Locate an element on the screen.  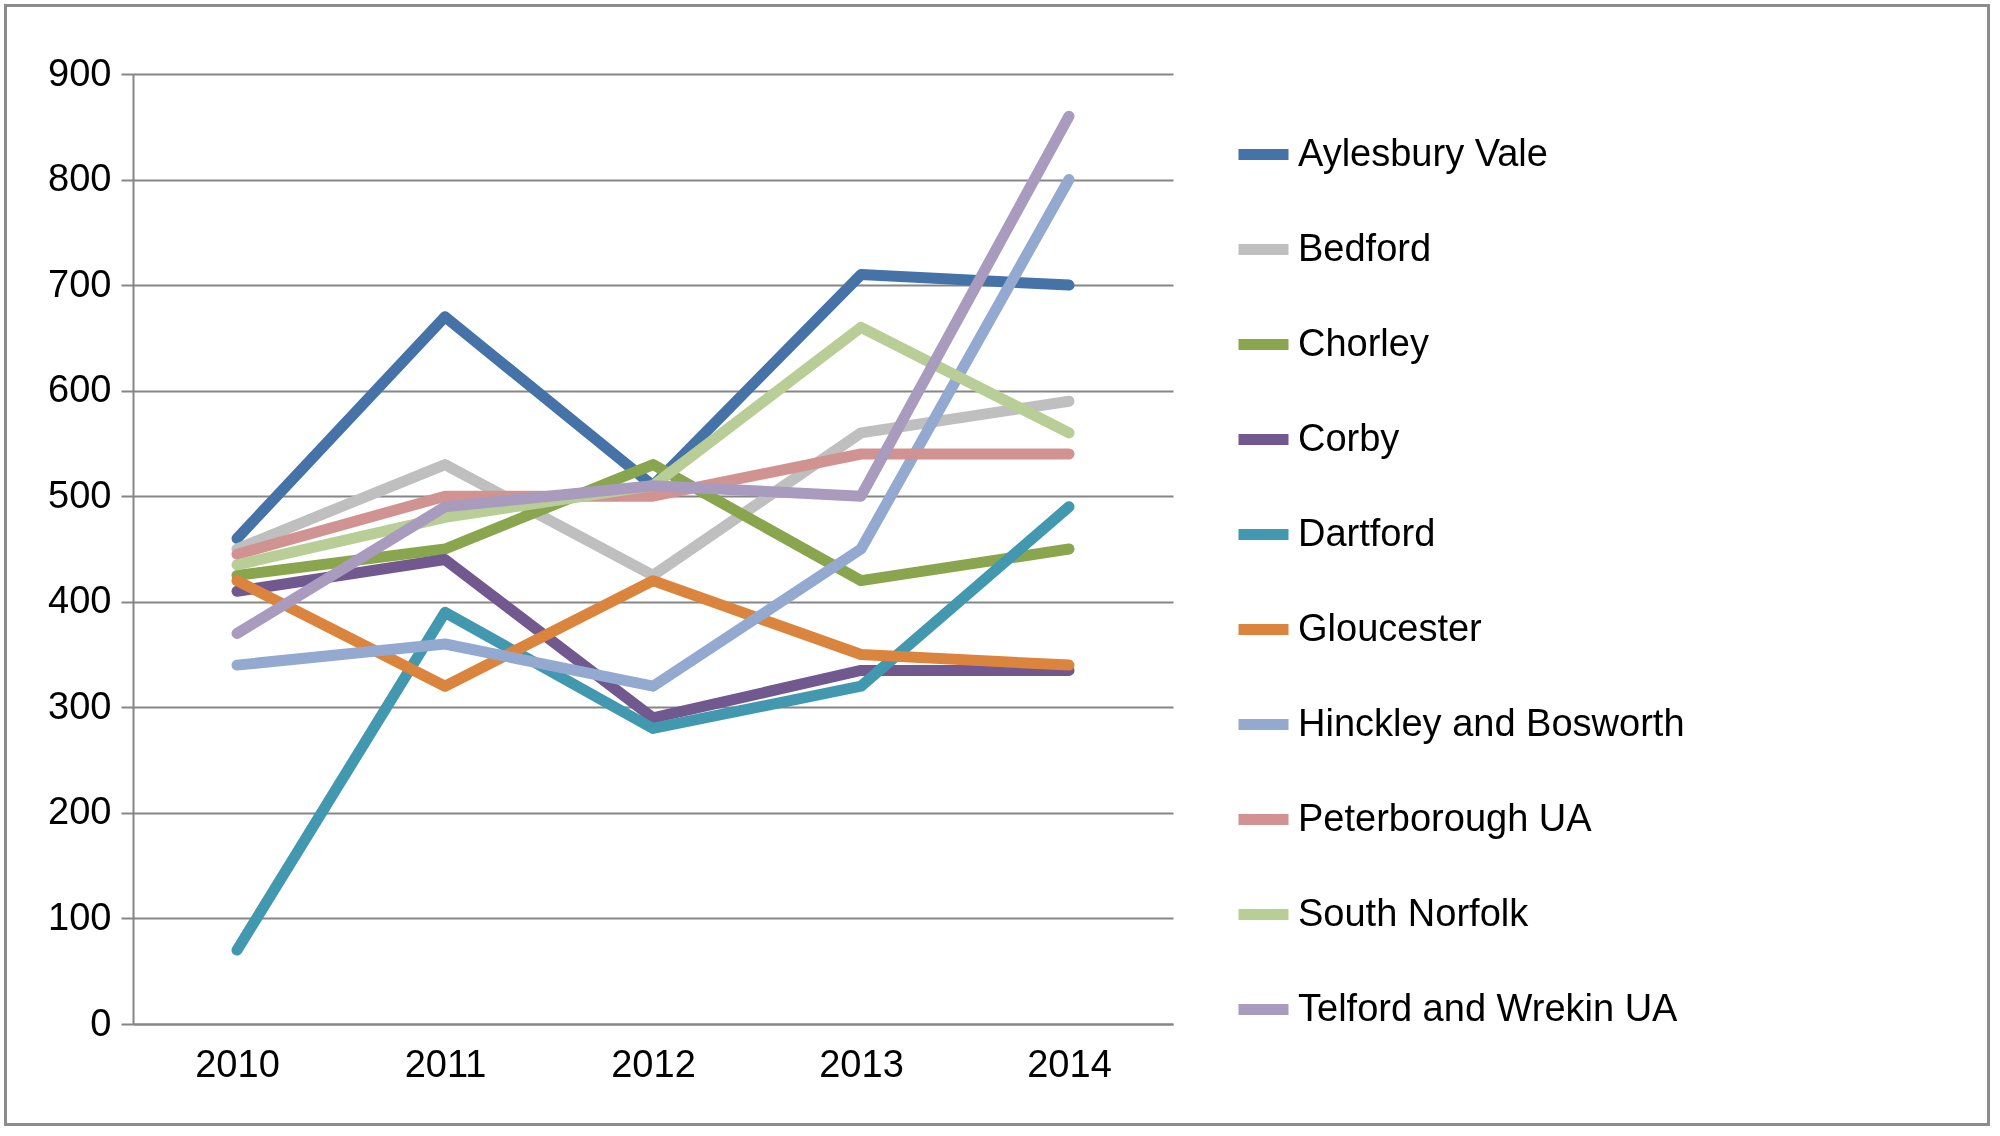
x-tick-label: 2010 is located at coordinates (237, 1063).